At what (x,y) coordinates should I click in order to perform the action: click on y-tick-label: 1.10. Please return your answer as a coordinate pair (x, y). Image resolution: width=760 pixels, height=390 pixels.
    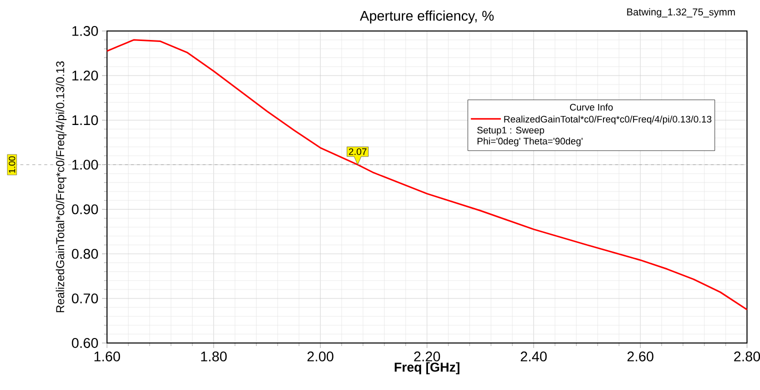
    Looking at the image, I should click on (85, 120).